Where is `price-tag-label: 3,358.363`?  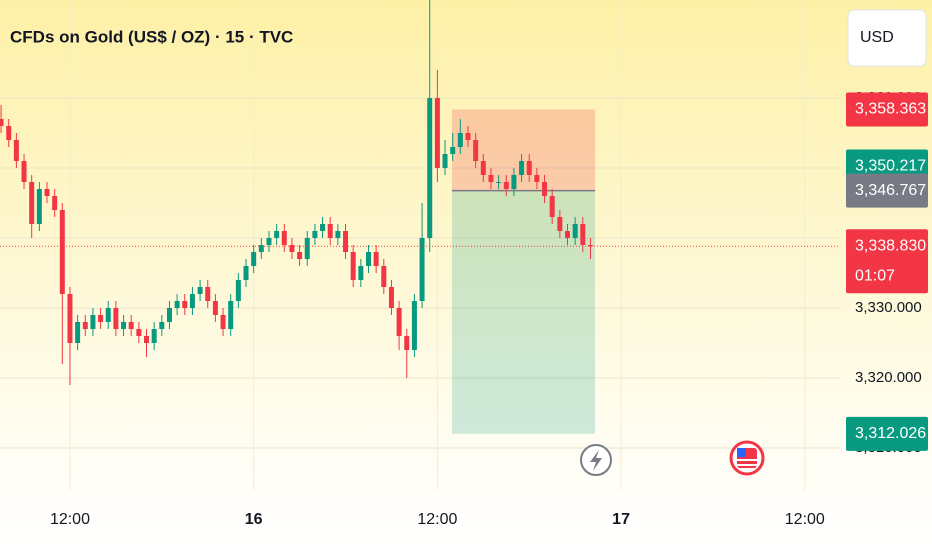 price-tag-label: 3,358.363 is located at coordinates (890, 109).